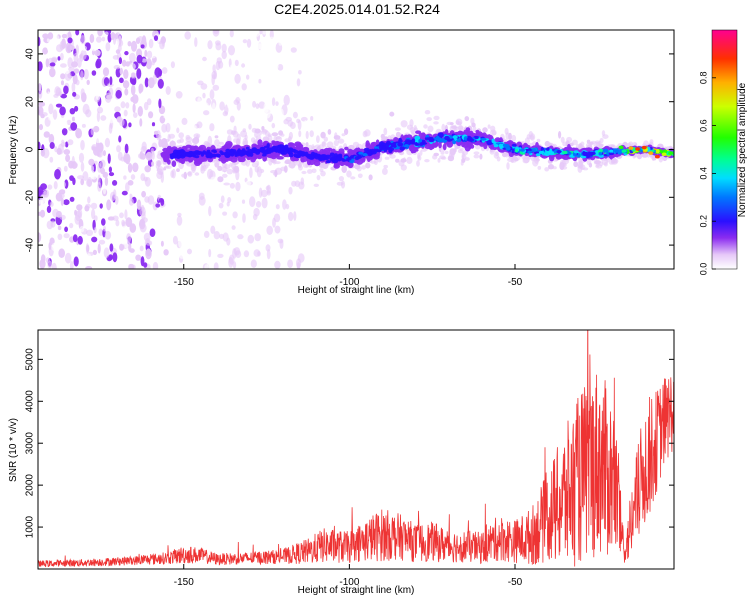 The height and width of the screenshot is (600, 750). I want to click on spectrogram-y-tick-label: -40, so click(30, 244).